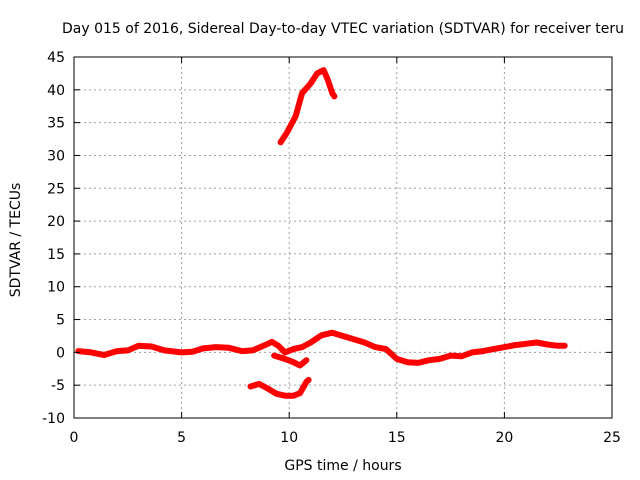 The image size is (640, 480). I want to click on y-tick-label: 30, so click(56, 156).